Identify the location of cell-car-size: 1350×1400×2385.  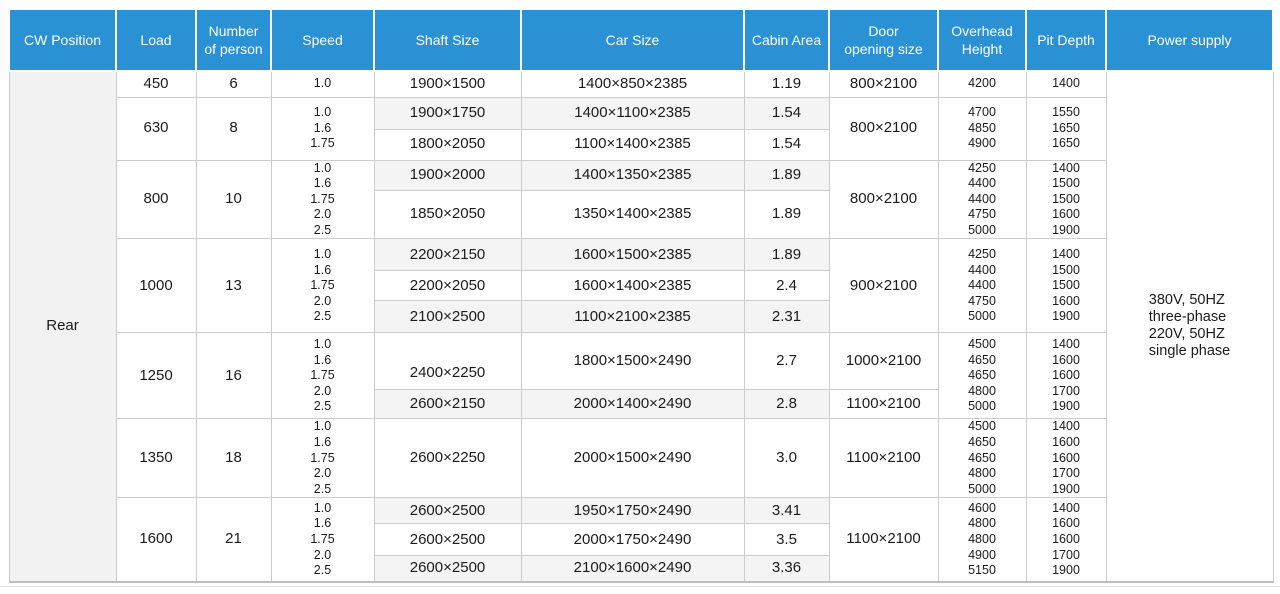
(632, 214).